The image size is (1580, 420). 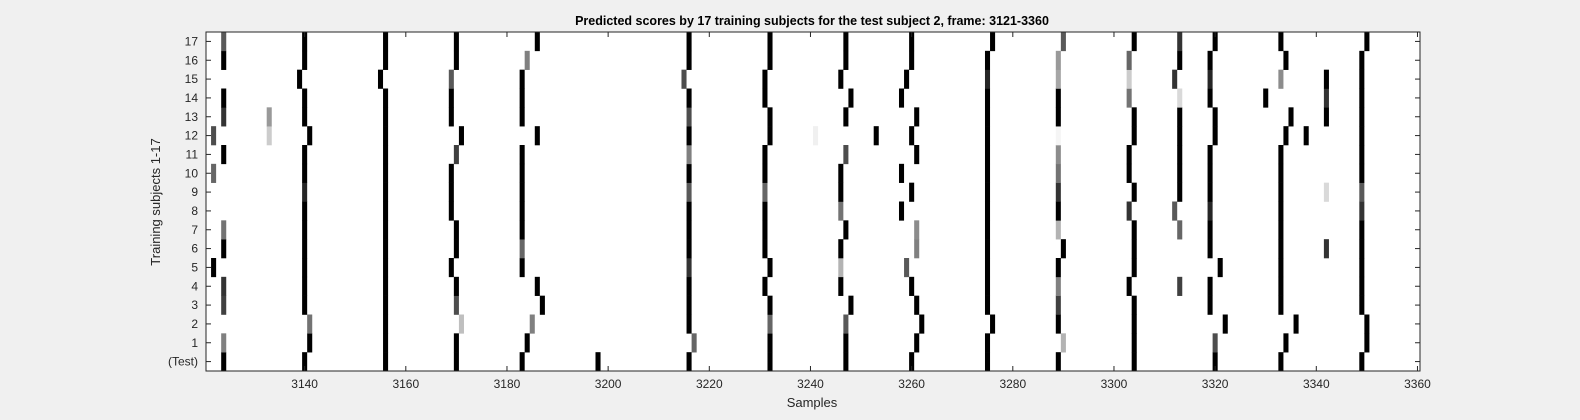 I want to click on y-tick-label: 17, so click(x=192, y=41).